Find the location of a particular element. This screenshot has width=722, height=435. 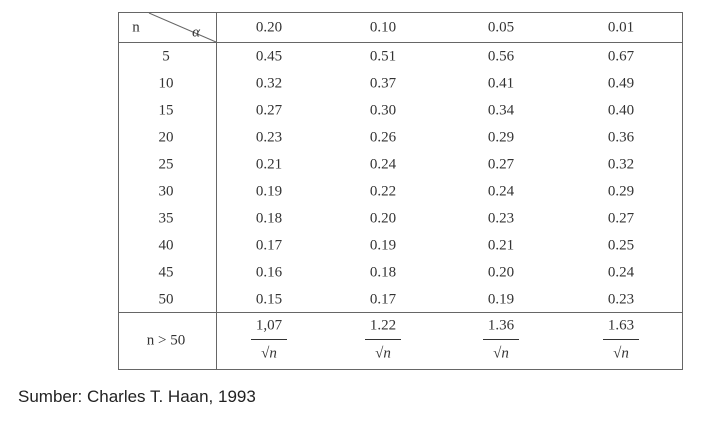

row-n: 25 is located at coordinates (166, 164).